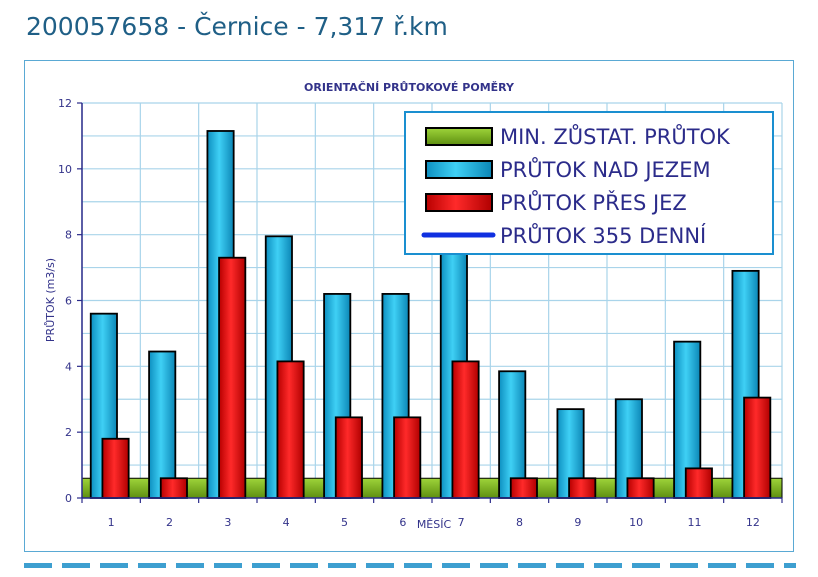 Image resolution: width=818 pixels, height=577 pixels. Describe the element at coordinates (753, 522) in the screenshot. I see `x-tick-label: 12` at that location.